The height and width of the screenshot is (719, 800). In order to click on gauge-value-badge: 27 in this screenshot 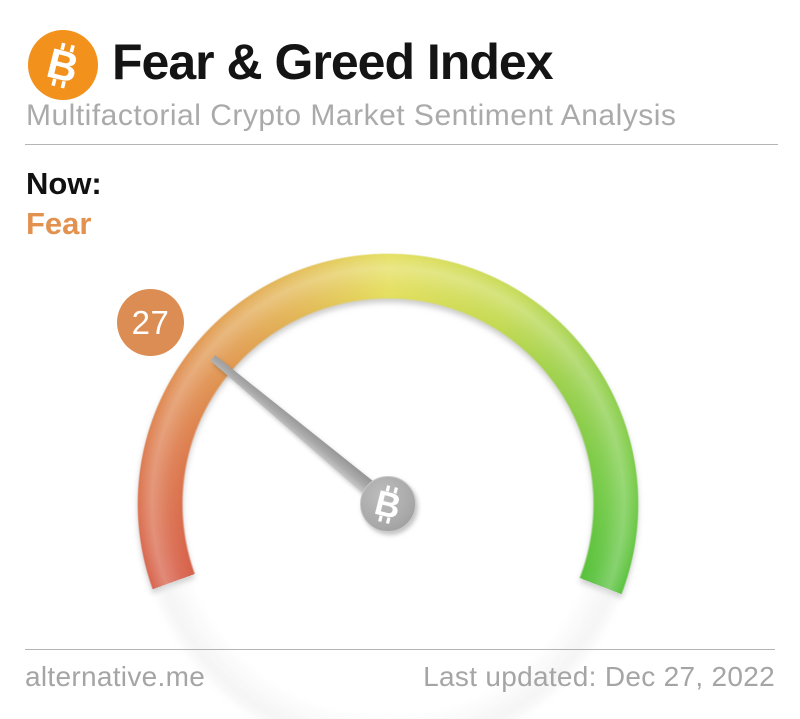, I will do `click(150, 322)`.